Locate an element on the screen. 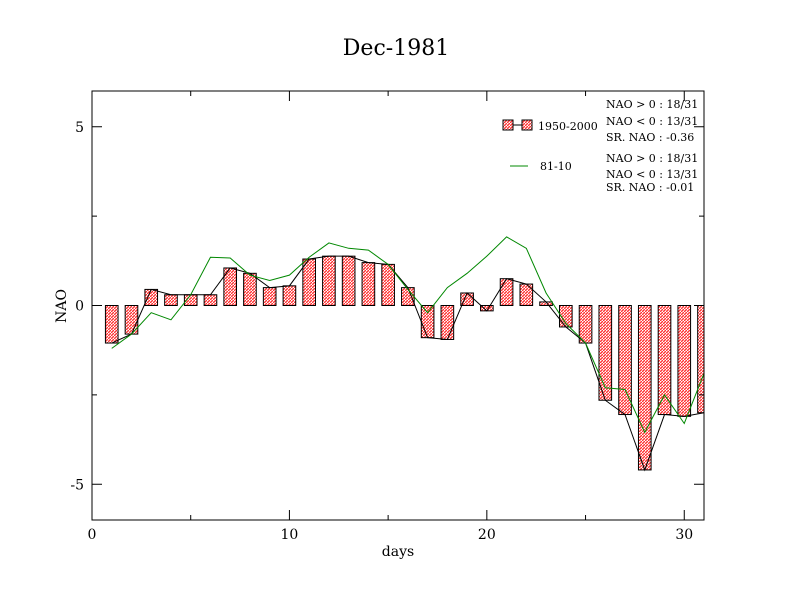 The height and width of the screenshot is (612, 792). stat-1950-2000-sr: SR. NAO : -0.36 is located at coordinates (650, 137).